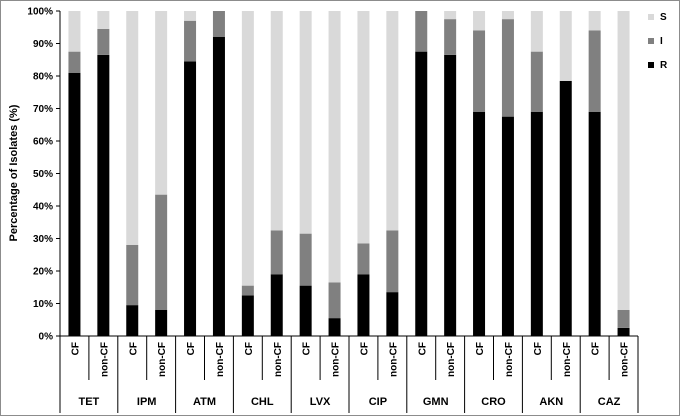 The image size is (680, 416). I want to click on legend-swatch-r, so click(651, 65).